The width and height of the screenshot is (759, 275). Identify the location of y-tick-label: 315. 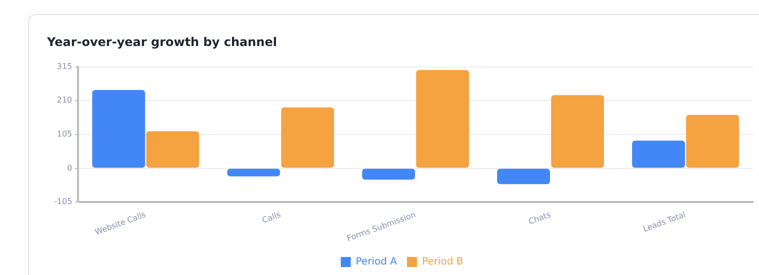
(64, 66).